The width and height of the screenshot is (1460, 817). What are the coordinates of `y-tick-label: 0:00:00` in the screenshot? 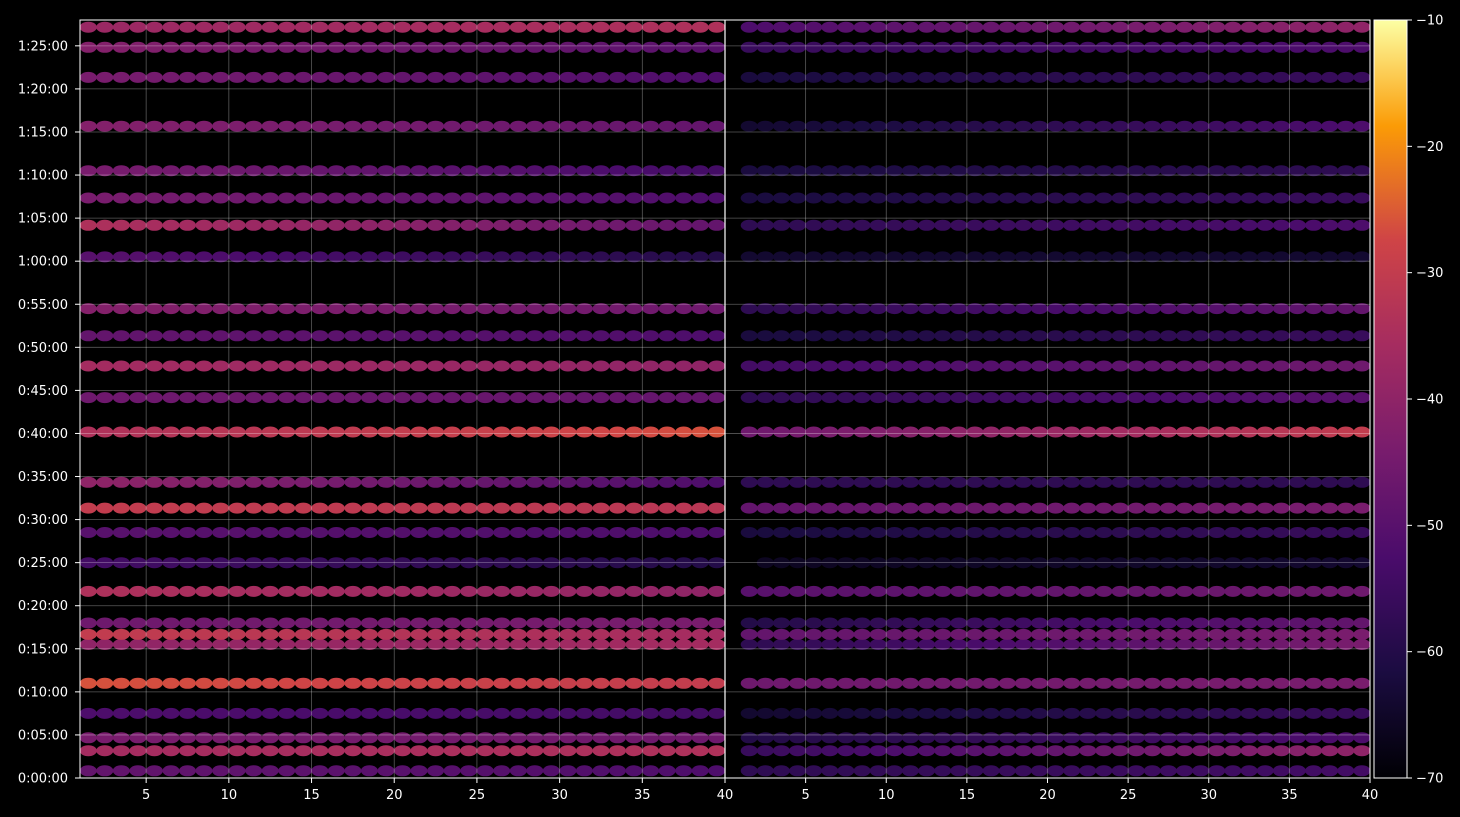 It's located at (43, 779).